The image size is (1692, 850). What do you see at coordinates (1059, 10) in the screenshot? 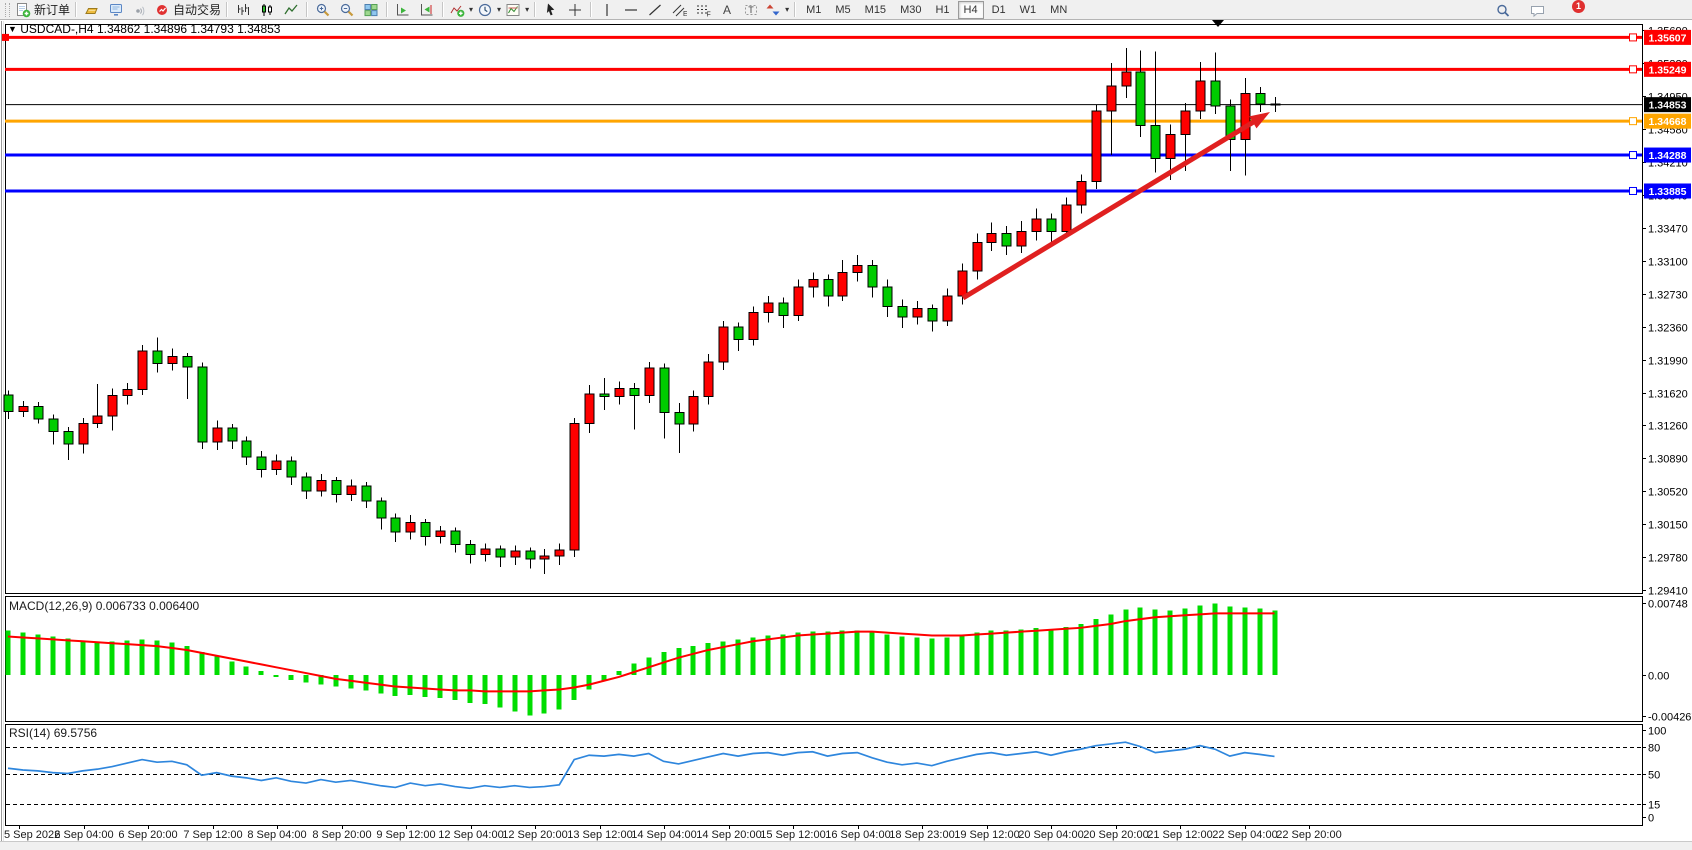
I see `timeframe-button-mn: MN` at bounding box center [1059, 10].